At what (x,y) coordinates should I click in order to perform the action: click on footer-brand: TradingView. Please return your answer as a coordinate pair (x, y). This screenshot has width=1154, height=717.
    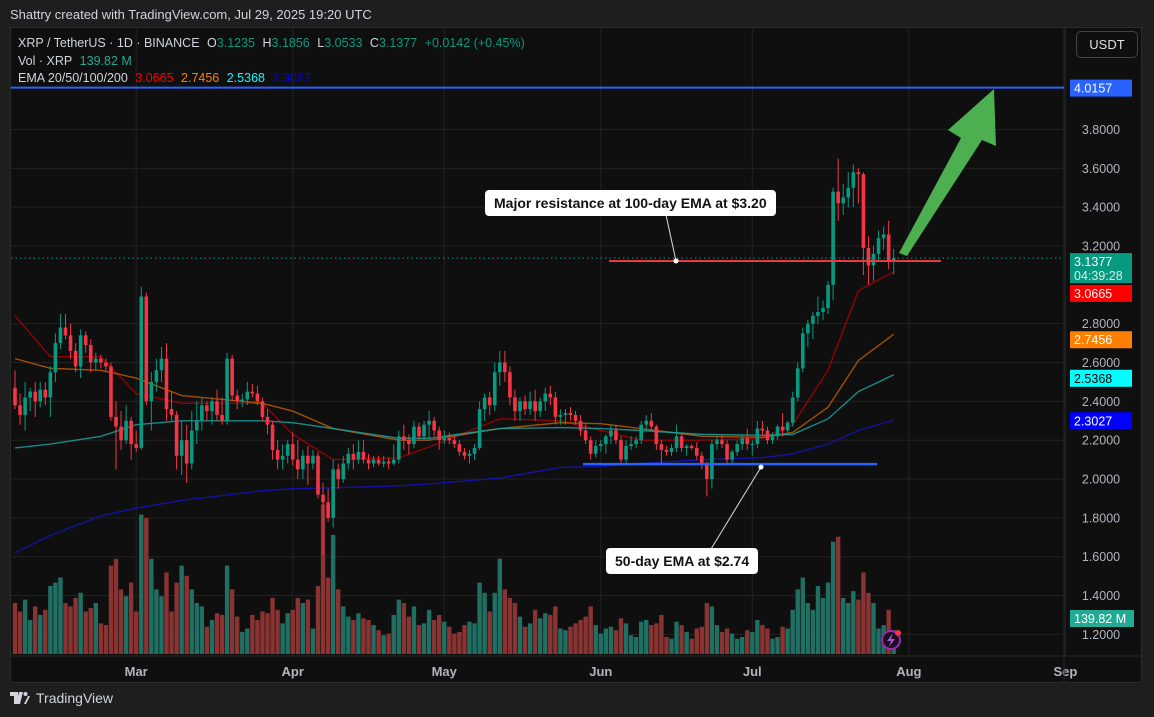
    Looking at the image, I should click on (75, 698).